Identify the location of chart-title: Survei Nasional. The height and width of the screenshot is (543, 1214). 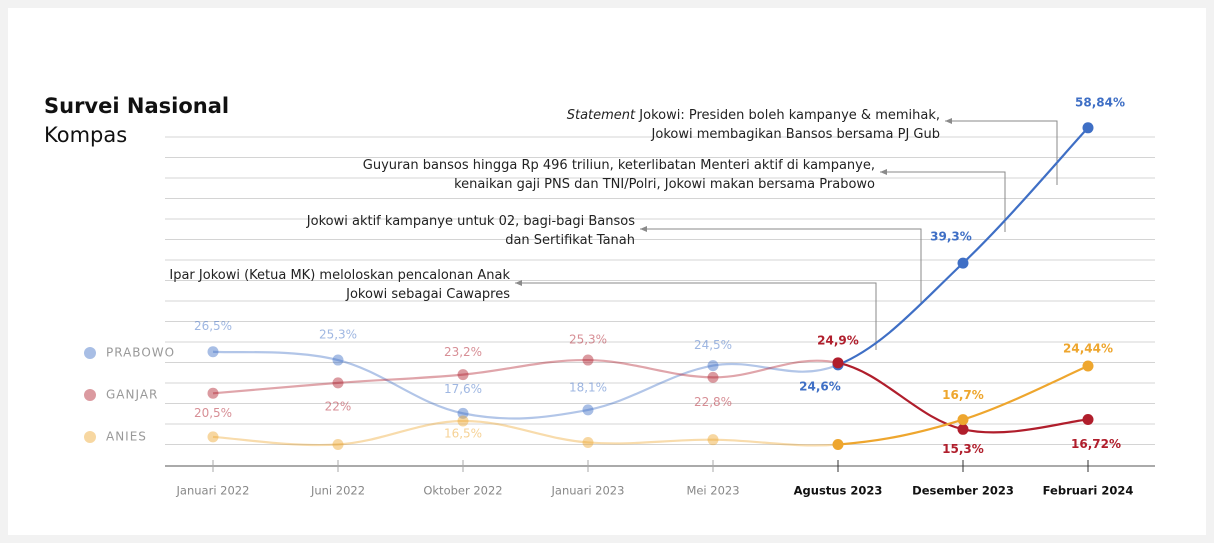
(136, 106).